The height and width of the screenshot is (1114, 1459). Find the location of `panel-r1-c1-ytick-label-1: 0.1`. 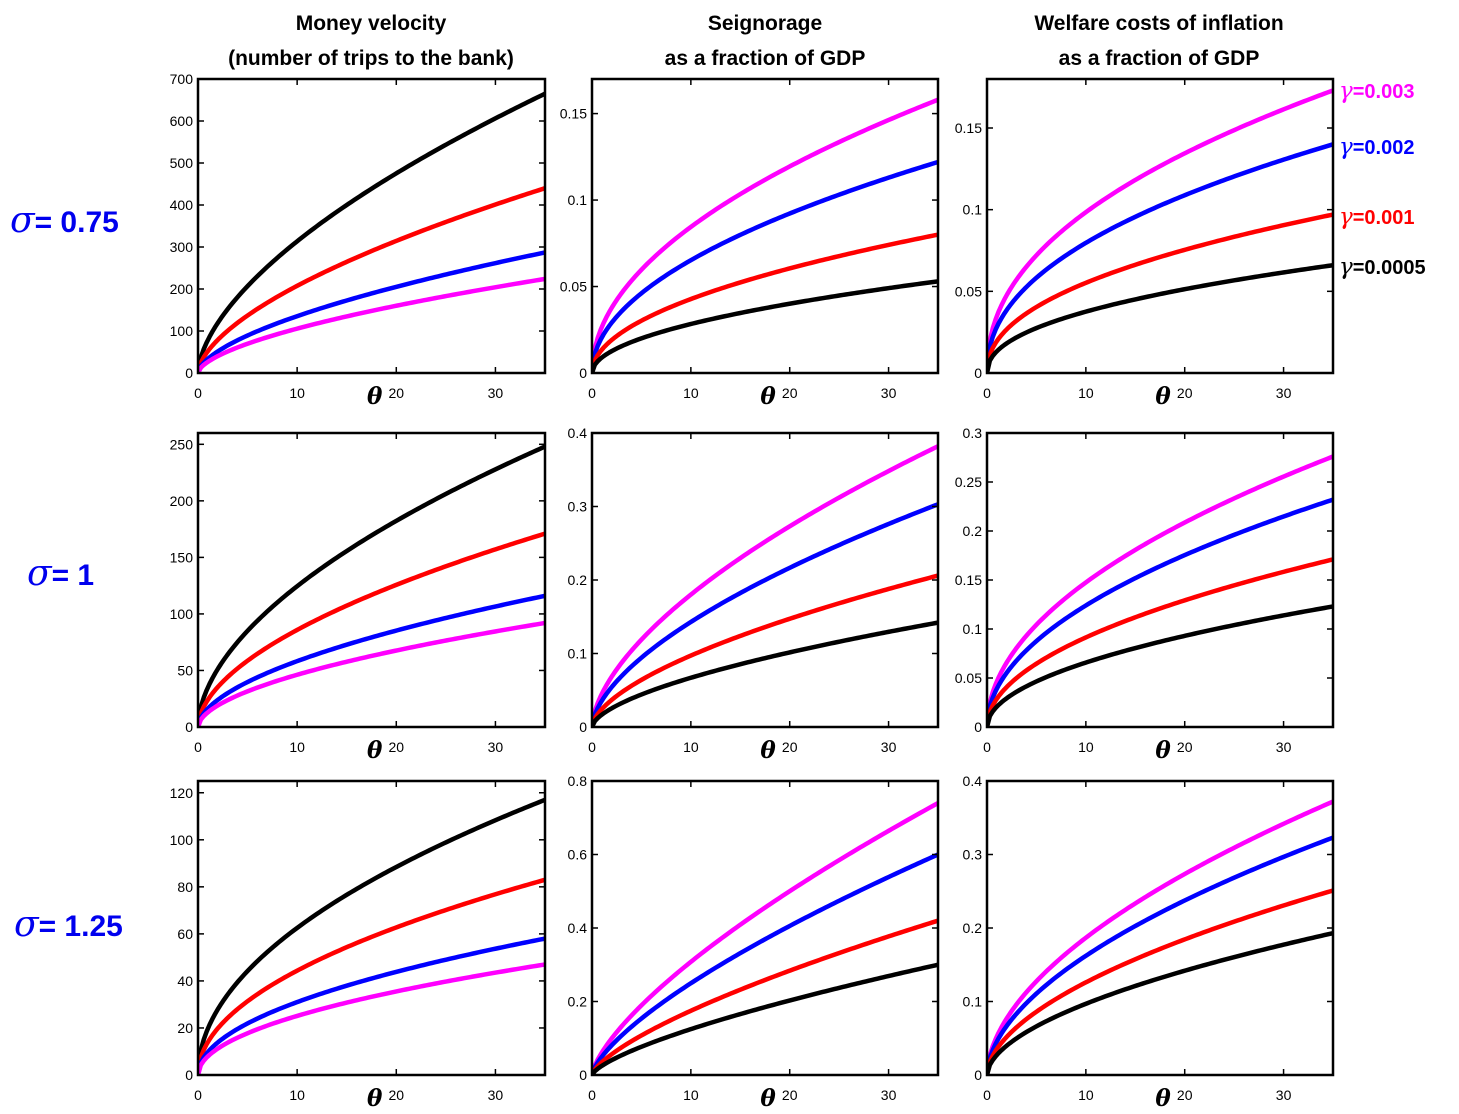

panel-r1-c1-ytick-label-1: 0.1 is located at coordinates (578, 654).